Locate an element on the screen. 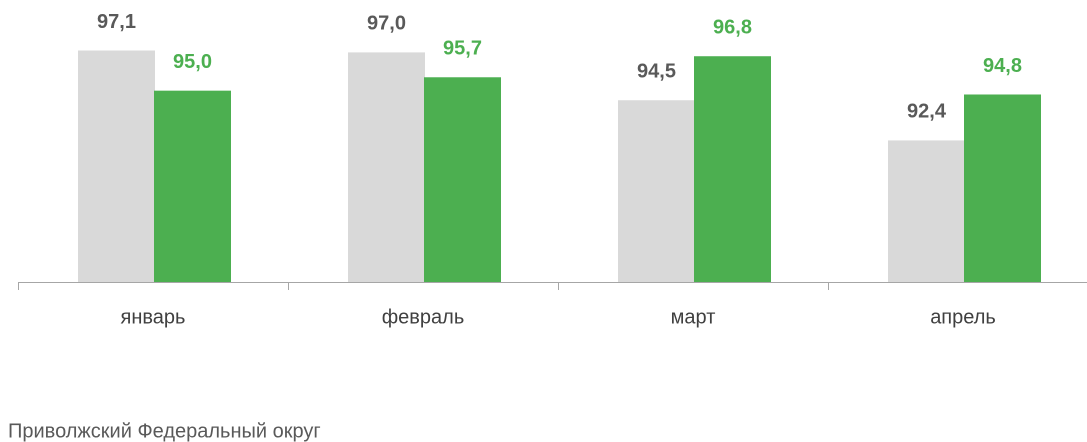 The image size is (1087, 442). data-label: 94,8 is located at coordinates (1002, 66).